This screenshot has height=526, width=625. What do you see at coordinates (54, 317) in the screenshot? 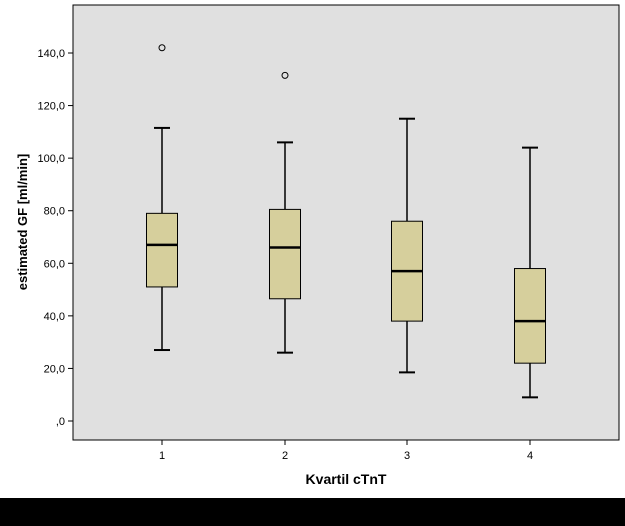
I see `y-tick-label: 40,0` at bounding box center [54, 317].